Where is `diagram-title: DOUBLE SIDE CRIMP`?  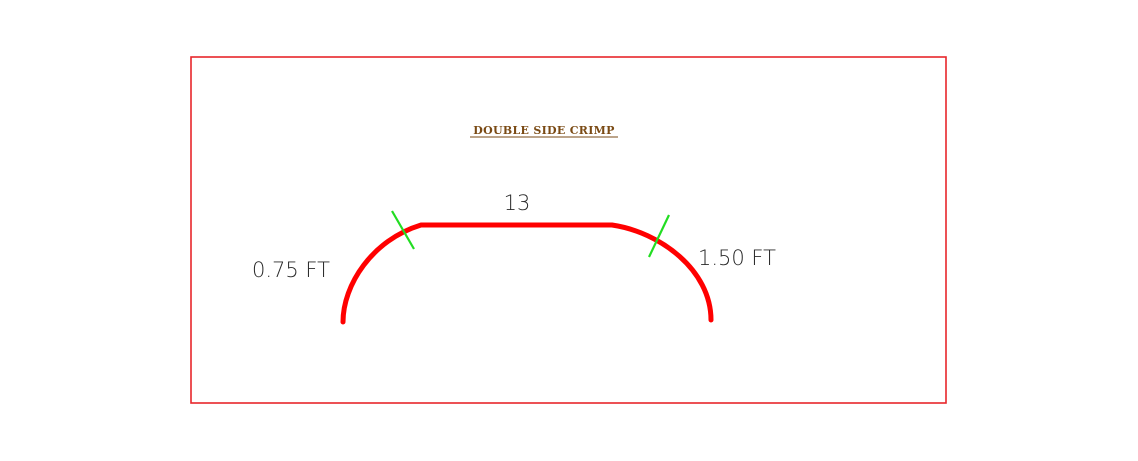 diagram-title: DOUBLE SIDE CRIMP is located at coordinates (543, 130).